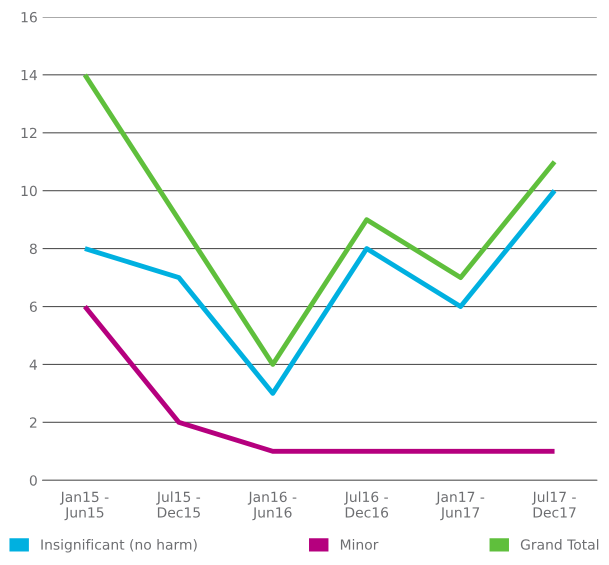  What do you see at coordinates (460, 506) in the screenshot?
I see `x-tick-label: Jan17 - Jun17` at bounding box center [460, 506].